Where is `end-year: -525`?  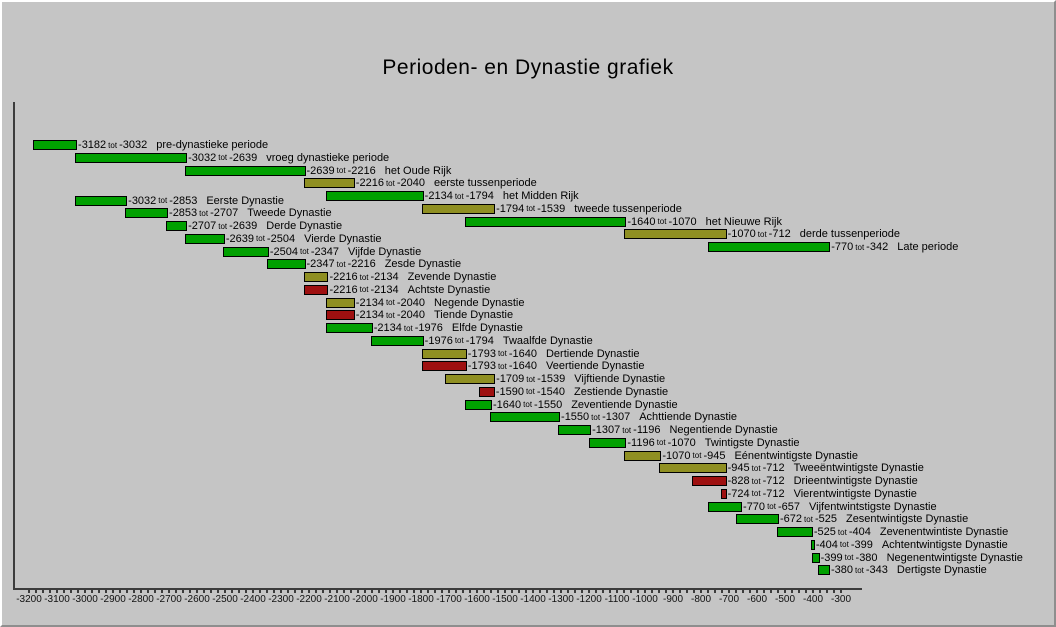 end-year: -525 is located at coordinates (825, 519).